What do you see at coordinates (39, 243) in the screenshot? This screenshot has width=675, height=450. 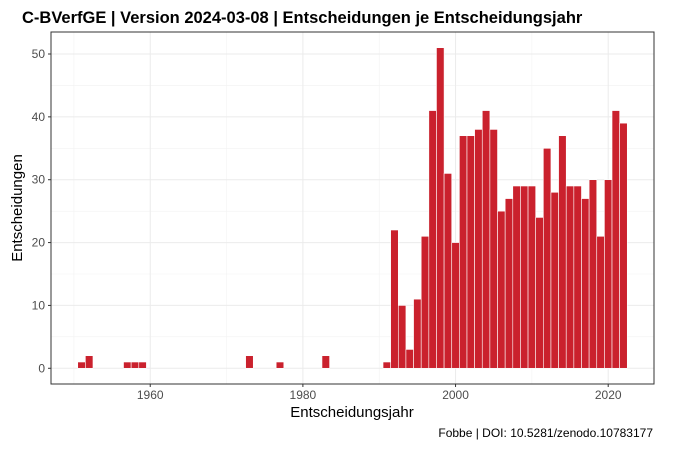 I see `y-tick-label: 20` at bounding box center [39, 243].